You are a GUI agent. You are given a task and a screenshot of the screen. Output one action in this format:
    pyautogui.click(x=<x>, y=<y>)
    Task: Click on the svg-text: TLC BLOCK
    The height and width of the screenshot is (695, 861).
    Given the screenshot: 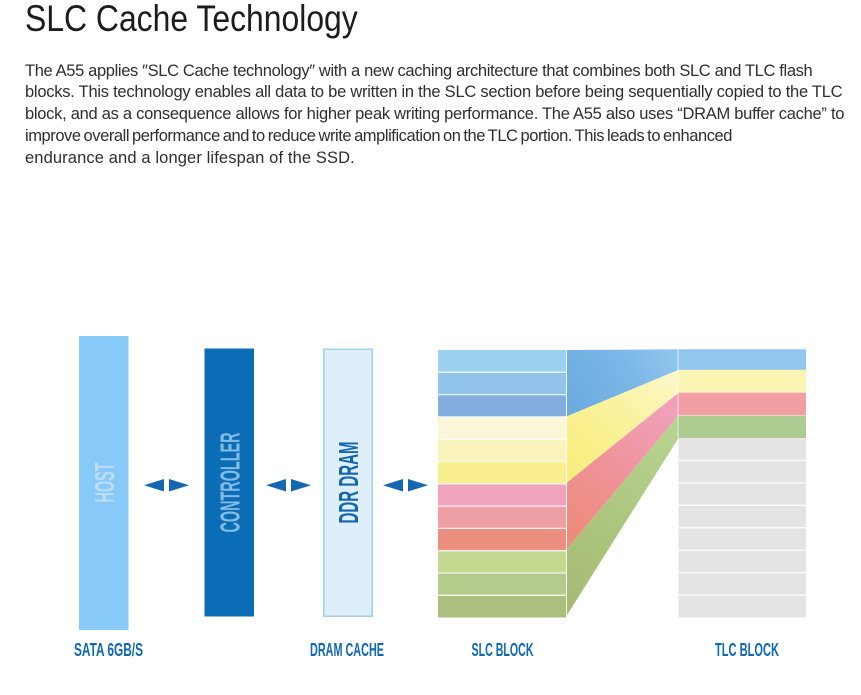 What is the action you would take?
    pyautogui.click(x=747, y=650)
    